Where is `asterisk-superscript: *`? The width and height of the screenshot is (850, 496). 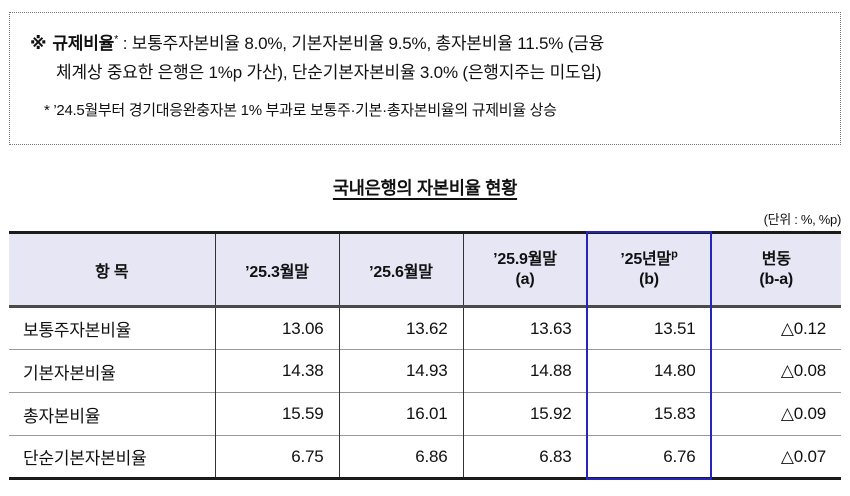
asterisk-superscript: * is located at coordinates (116, 39).